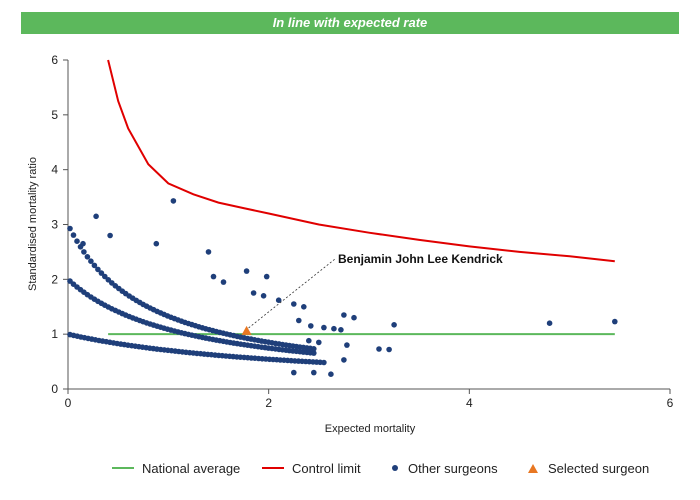  What do you see at coordinates (453, 468) in the screenshot?
I see `legend-other-surgeons-label: Other surgeons` at bounding box center [453, 468].